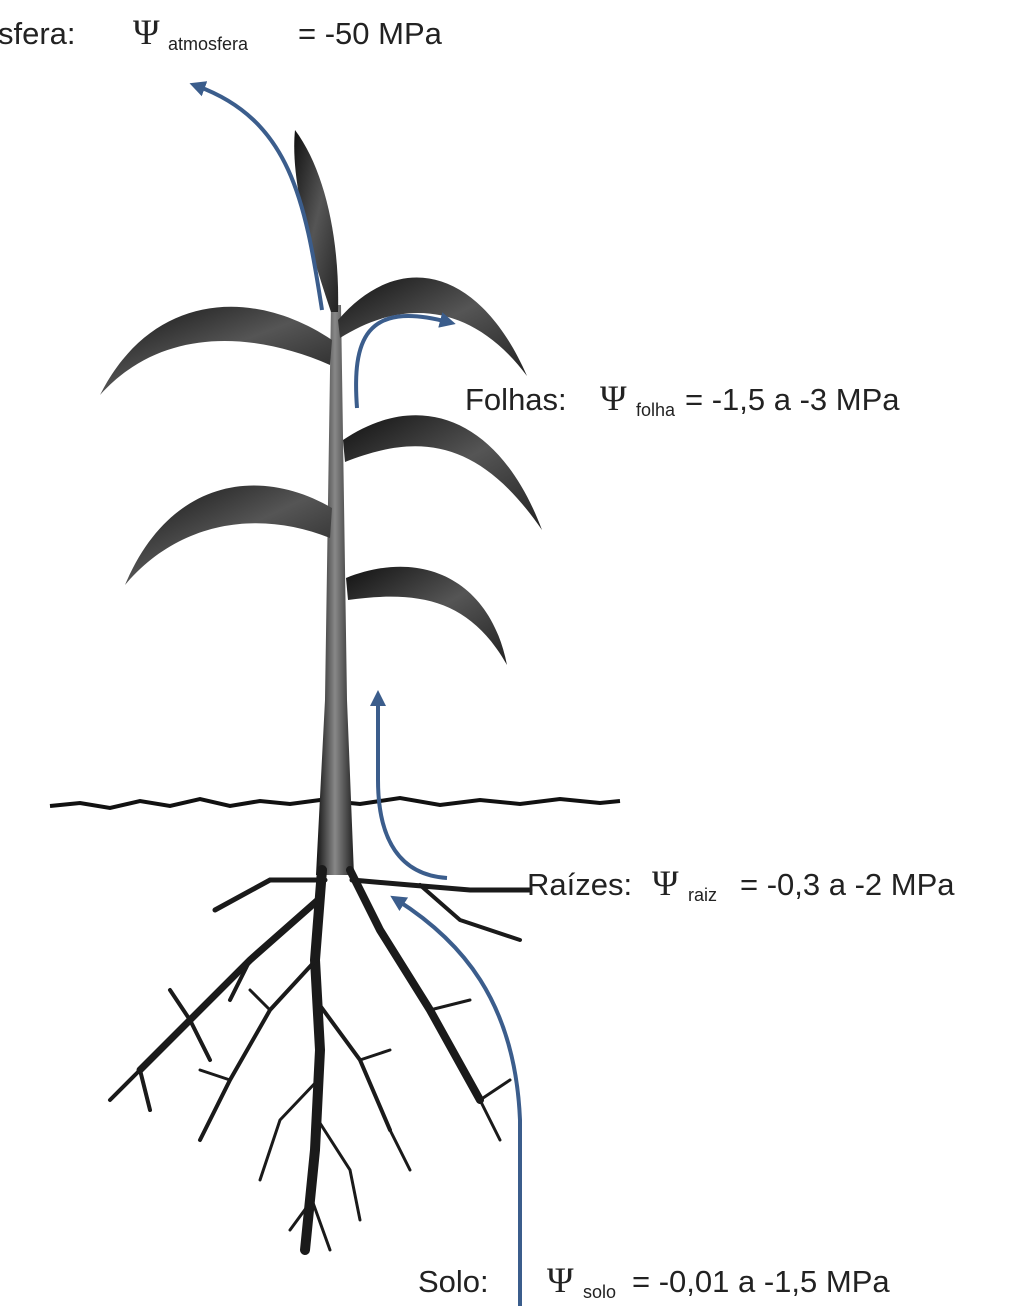  What do you see at coordinates (453, 1281) in the screenshot?
I see `label-name: Solo:` at bounding box center [453, 1281].